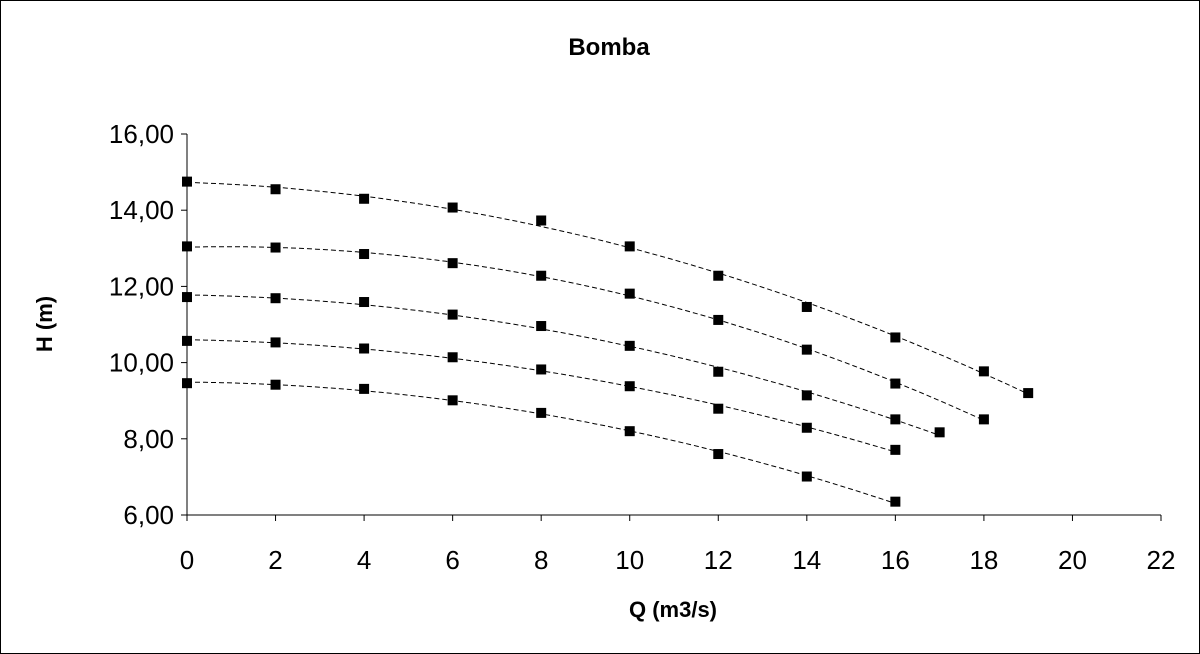  Describe the element at coordinates (718, 560) in the screenshot. I see `x-tick-label: 12` at that location.